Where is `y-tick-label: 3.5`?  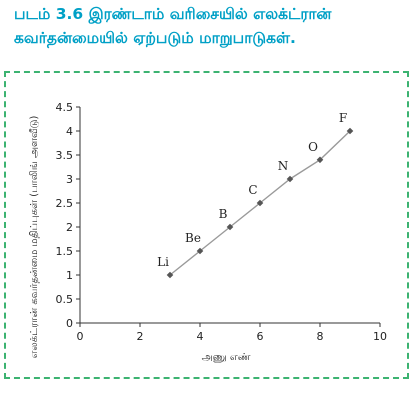
y-tick-label: 3.5 is located at coordinates (65, 155).